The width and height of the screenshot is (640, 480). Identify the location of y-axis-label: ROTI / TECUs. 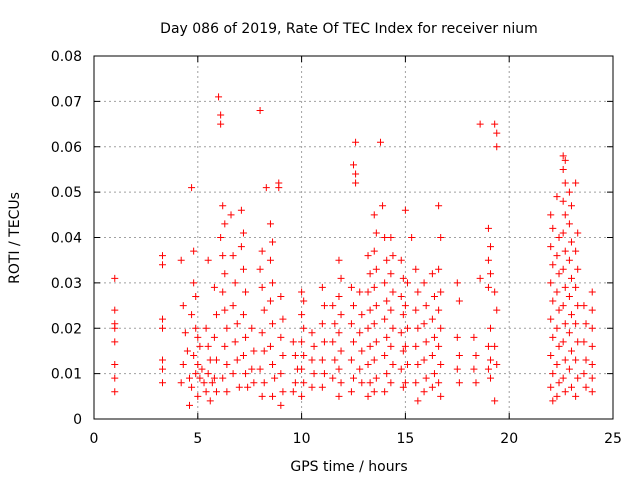
(15, 238).